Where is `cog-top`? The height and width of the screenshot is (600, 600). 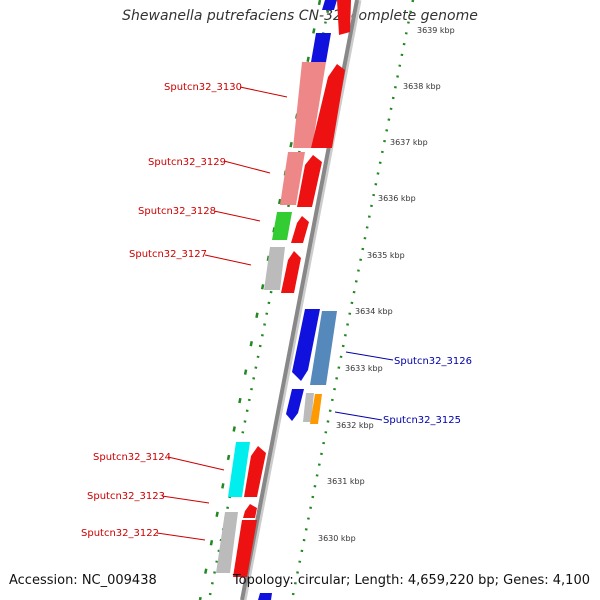
cog-top is located at coordinates (329, 5).